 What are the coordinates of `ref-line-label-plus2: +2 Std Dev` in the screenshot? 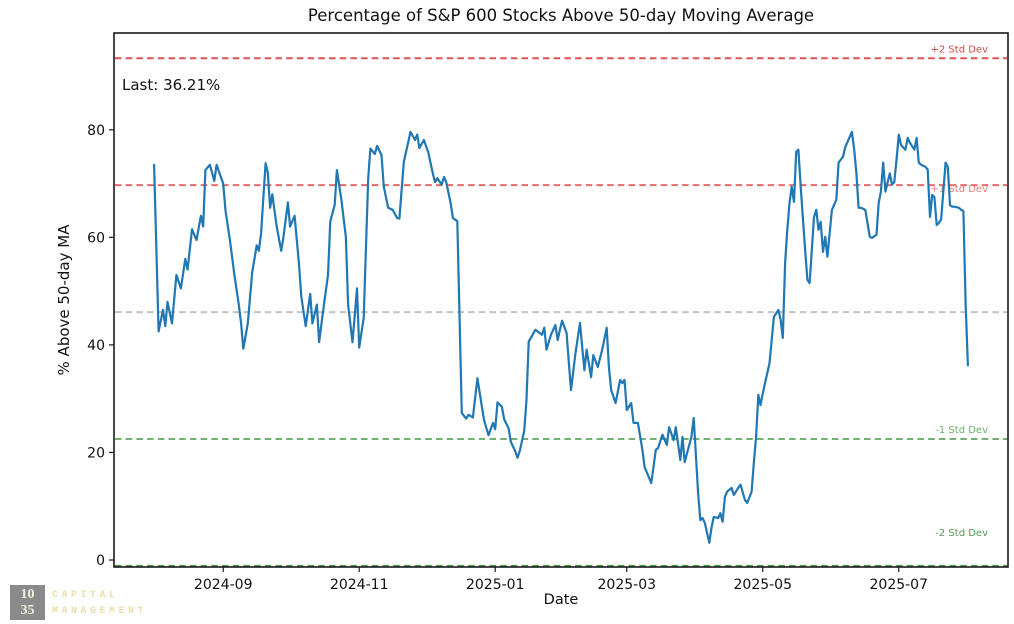 It's located at (960, 49).